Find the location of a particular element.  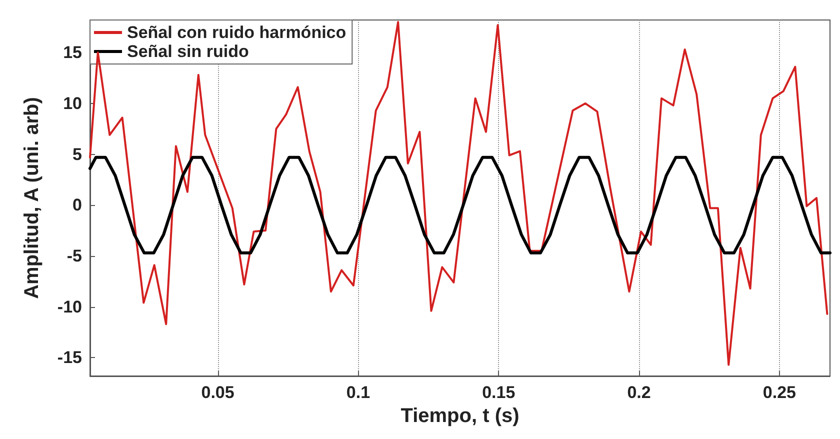

y-tick-label: -5 is located at coordinates (74, 256).